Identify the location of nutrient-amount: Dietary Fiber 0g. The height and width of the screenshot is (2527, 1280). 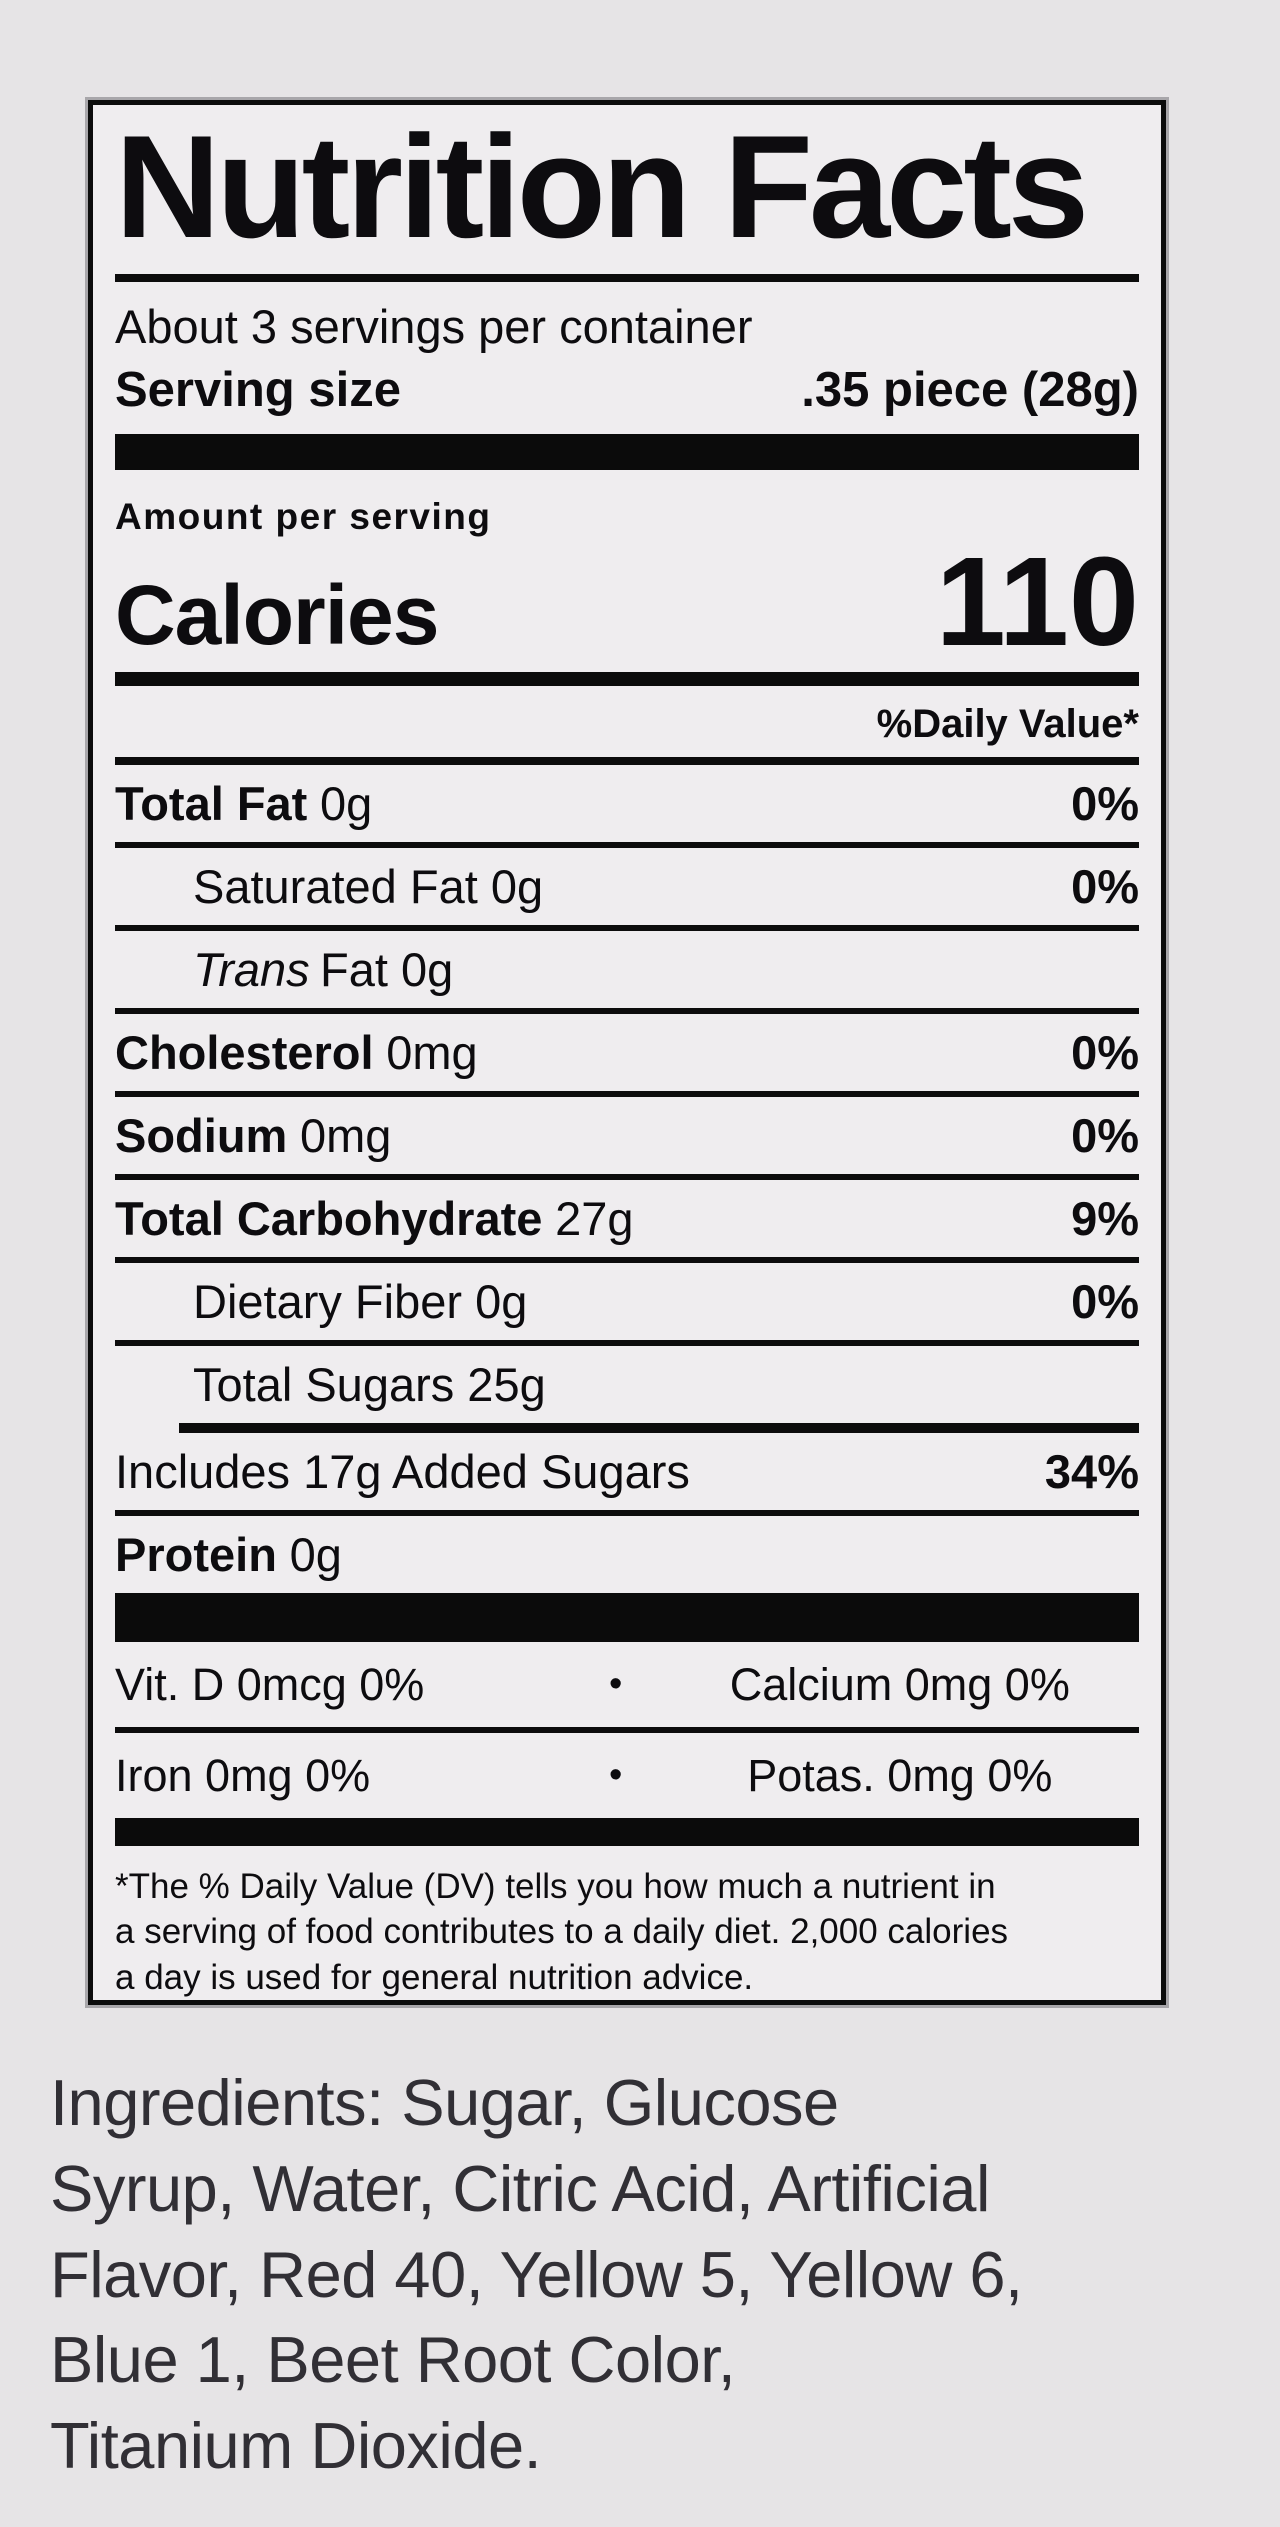
(360, 1302).